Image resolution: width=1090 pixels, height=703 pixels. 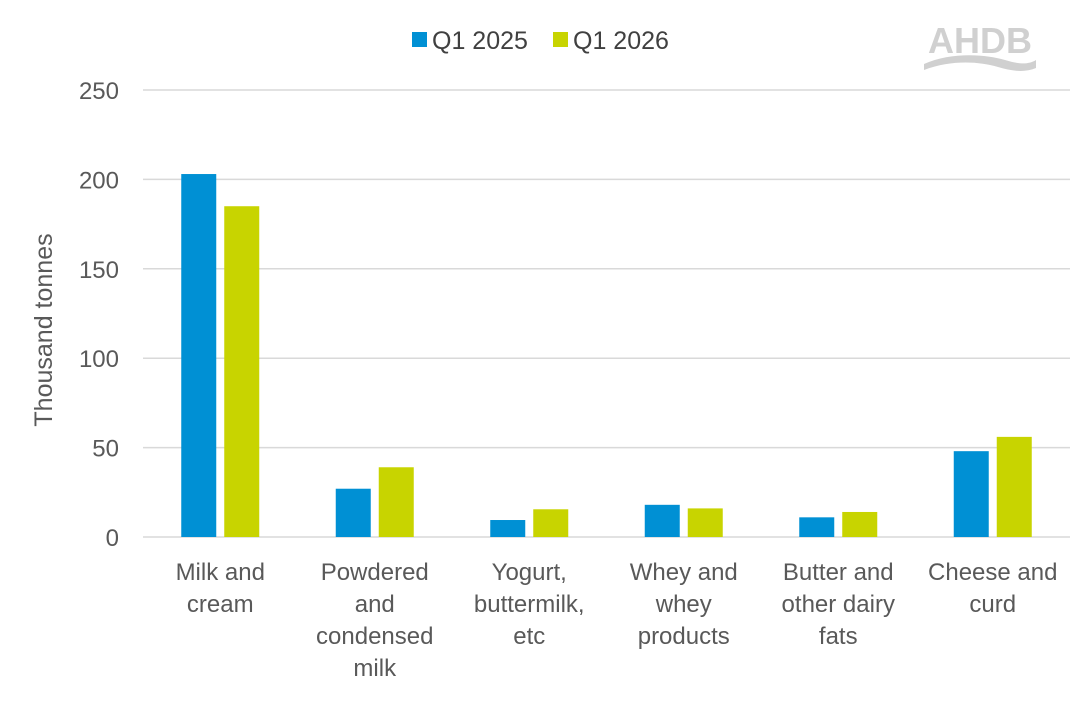 What do you see at coordinates (99, 359) in the screenshot?
I see `y-tick-label: 100` at bounding box center [99, 359].